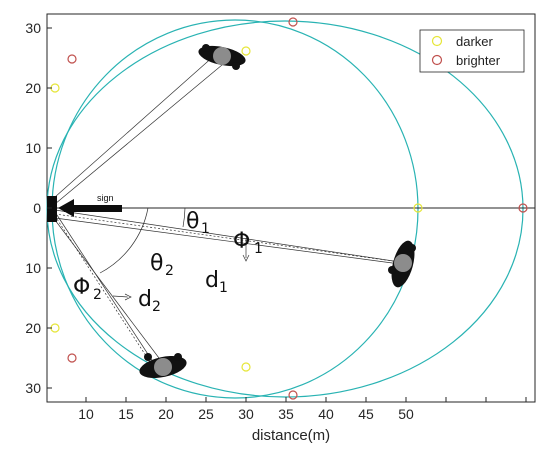  I want to click on legend: darker brighter, so click(472, 51).